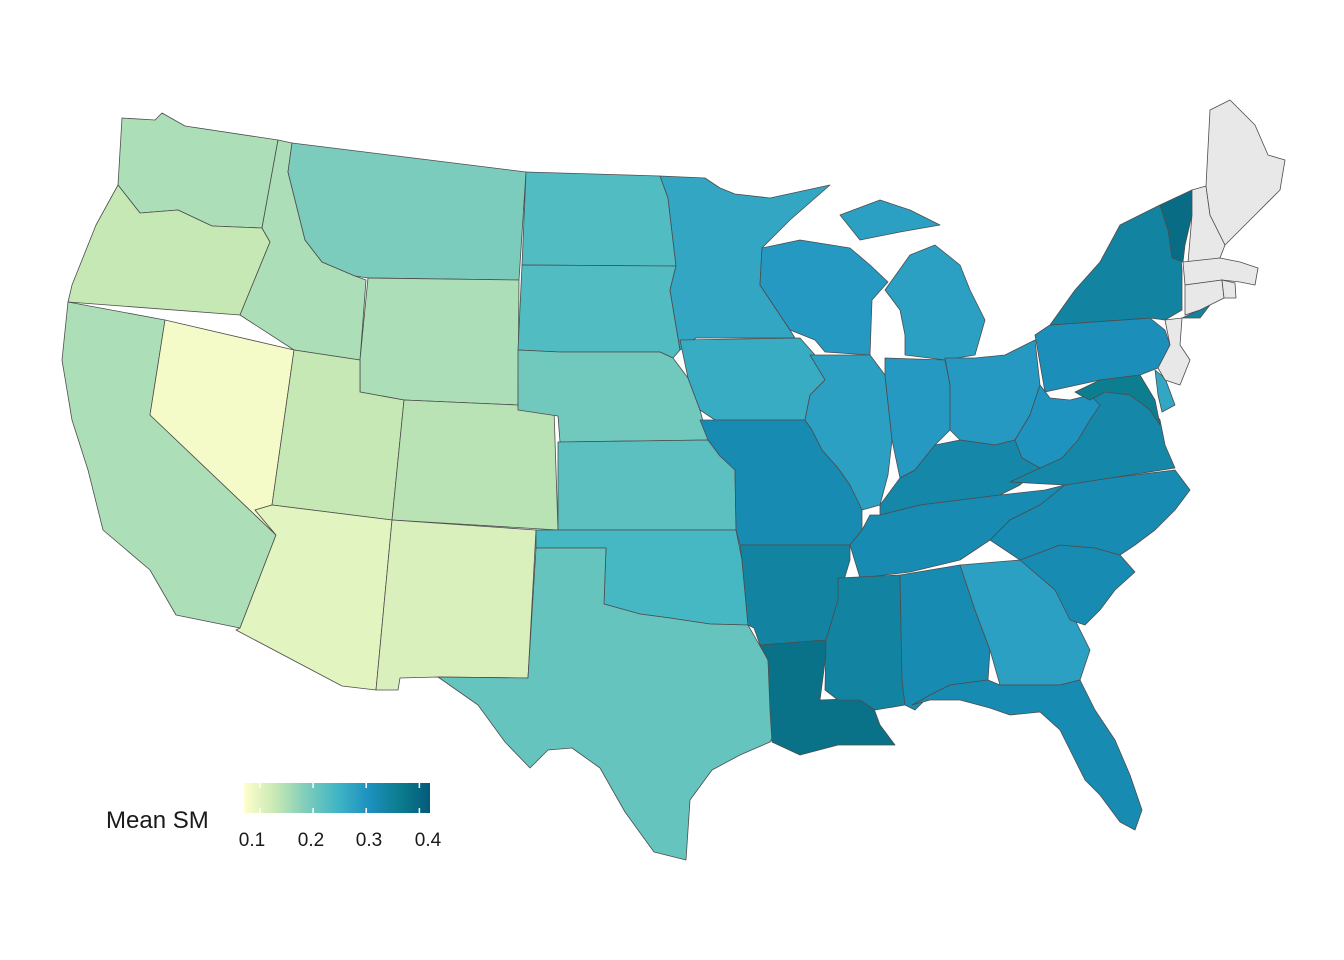 This screenshot has width=1344, height=960. I want to click on state-wi, so click(824, 297).